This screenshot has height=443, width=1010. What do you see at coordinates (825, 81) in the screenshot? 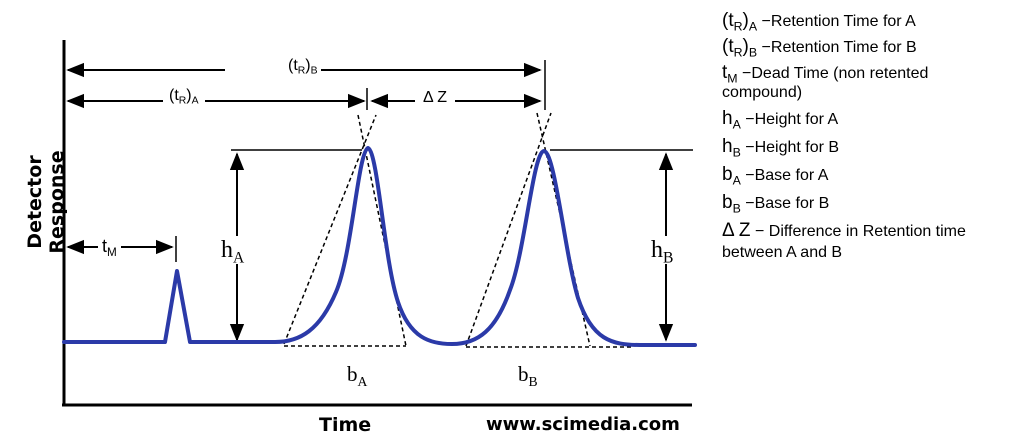
I see `legend-item-tM: tM −Dead Time (non retented compound)` at bounding box center [825, 81].